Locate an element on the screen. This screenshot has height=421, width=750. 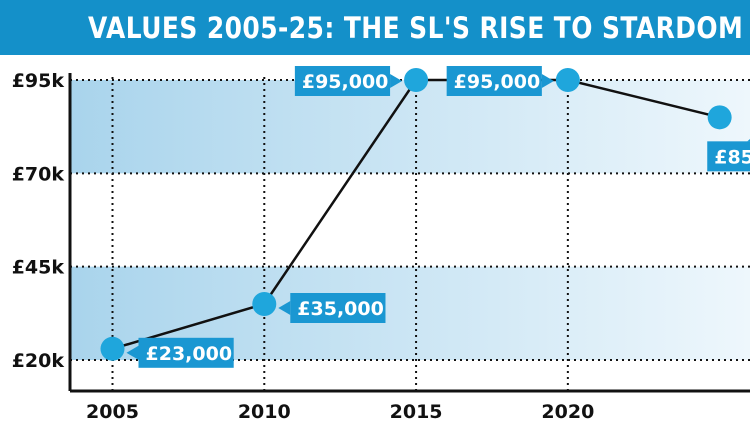
data-label: £85,000 p is located at coordinates (728, 155).